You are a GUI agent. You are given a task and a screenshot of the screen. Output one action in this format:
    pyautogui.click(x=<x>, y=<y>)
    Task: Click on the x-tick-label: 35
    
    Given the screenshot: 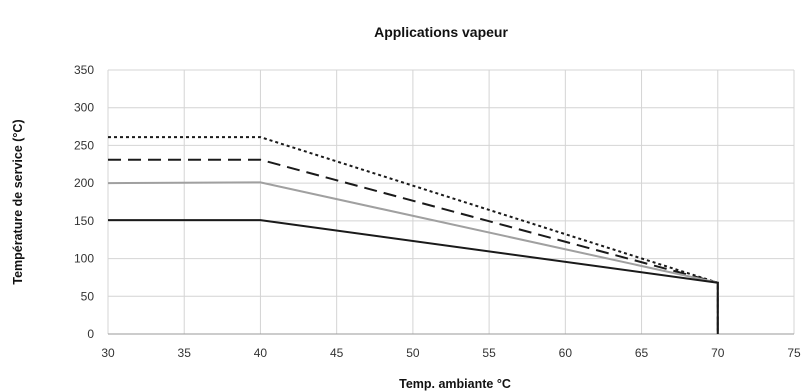 What is the action you would take?
    pyautogui.click(x=185, y=353)
    